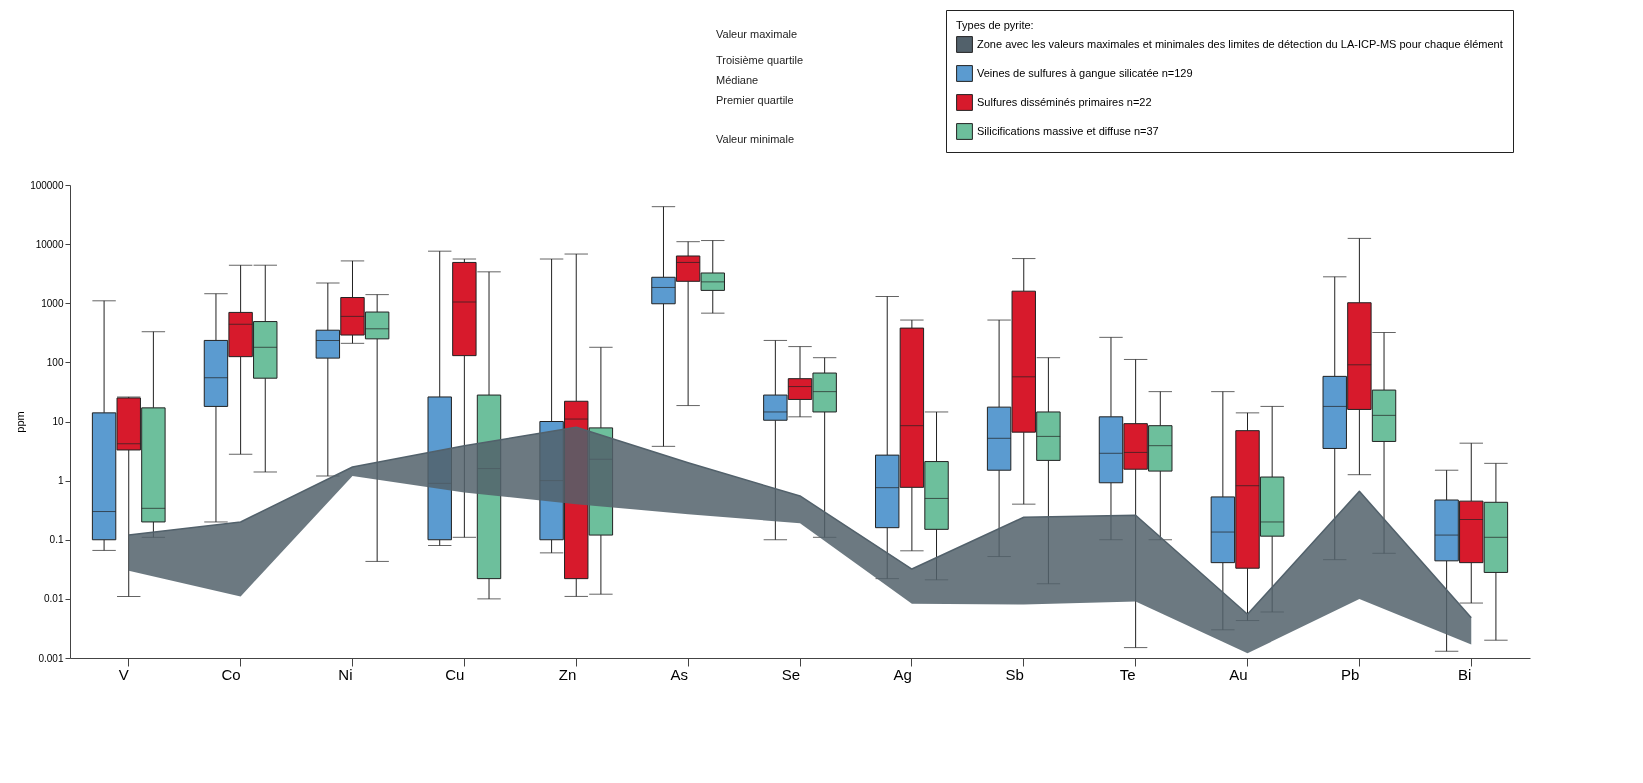  I want to click on text: Premier quartile, so click(755, 100).